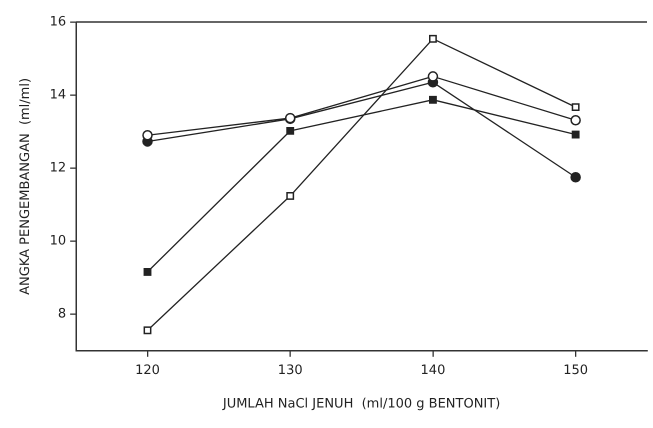 This screenshot has width=653, height=428. What do you see at coordinates (433, 370) in the screenshot?
I see `x-tick-label: 140` at bounding box center [433, 370].